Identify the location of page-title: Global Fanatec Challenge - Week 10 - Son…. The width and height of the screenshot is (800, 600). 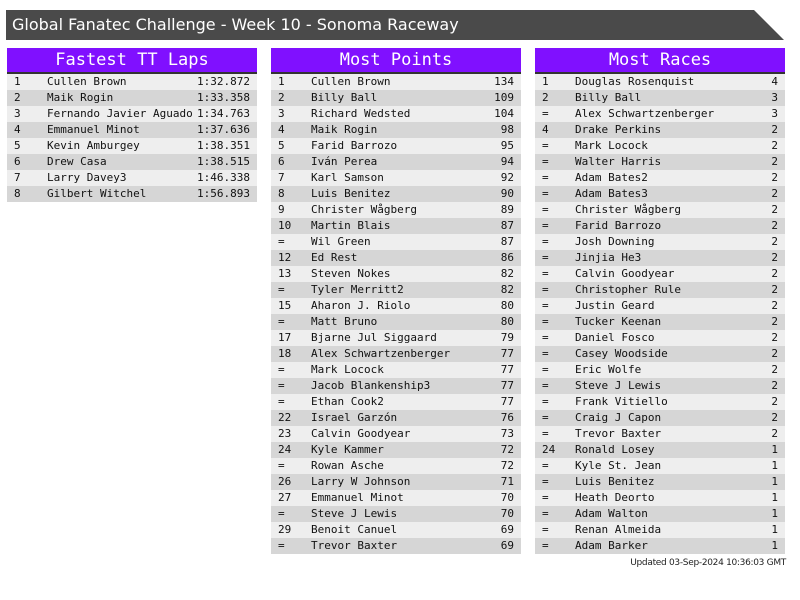
(235, 24).